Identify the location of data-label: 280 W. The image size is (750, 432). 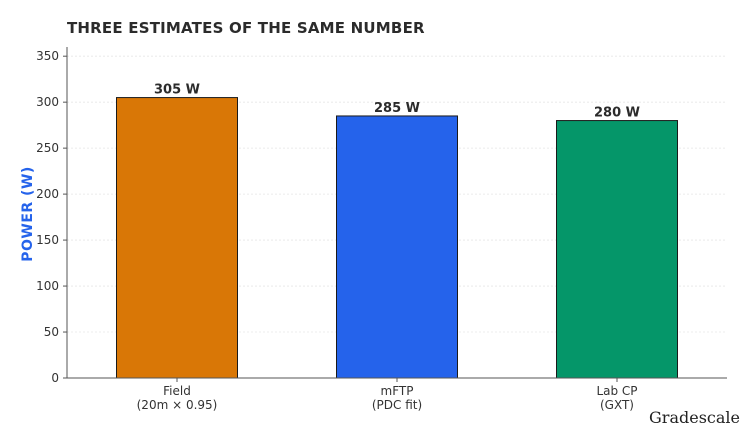
(617, 113).